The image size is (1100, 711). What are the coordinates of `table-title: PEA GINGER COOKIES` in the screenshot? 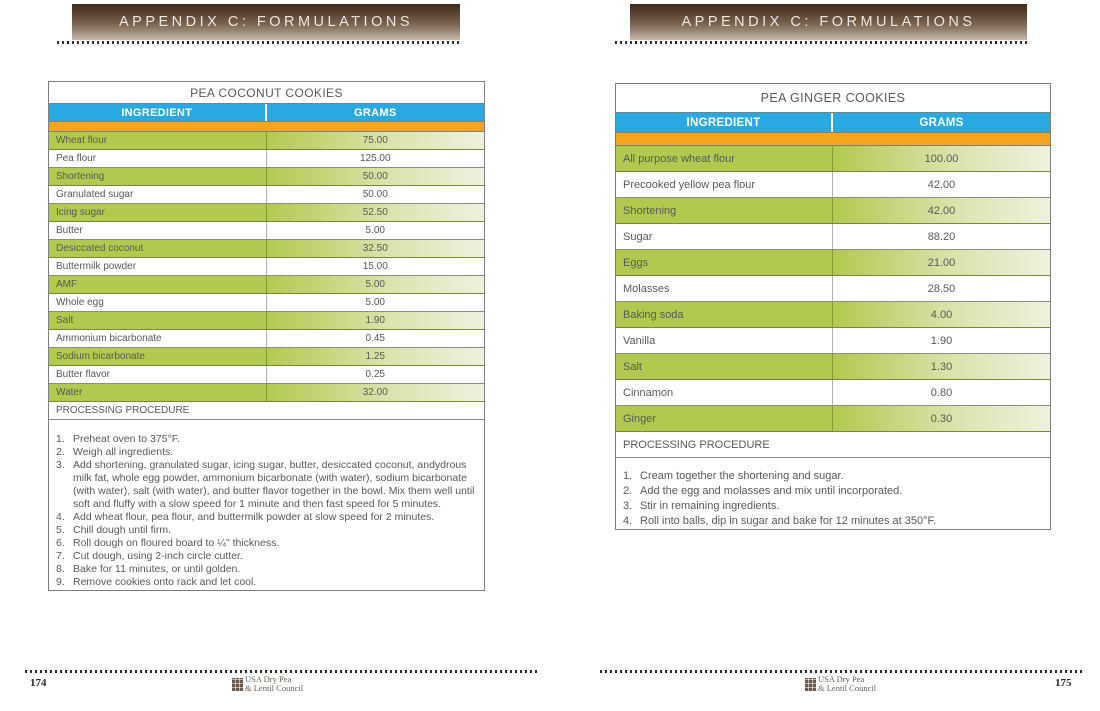 It's located at (833, 98).